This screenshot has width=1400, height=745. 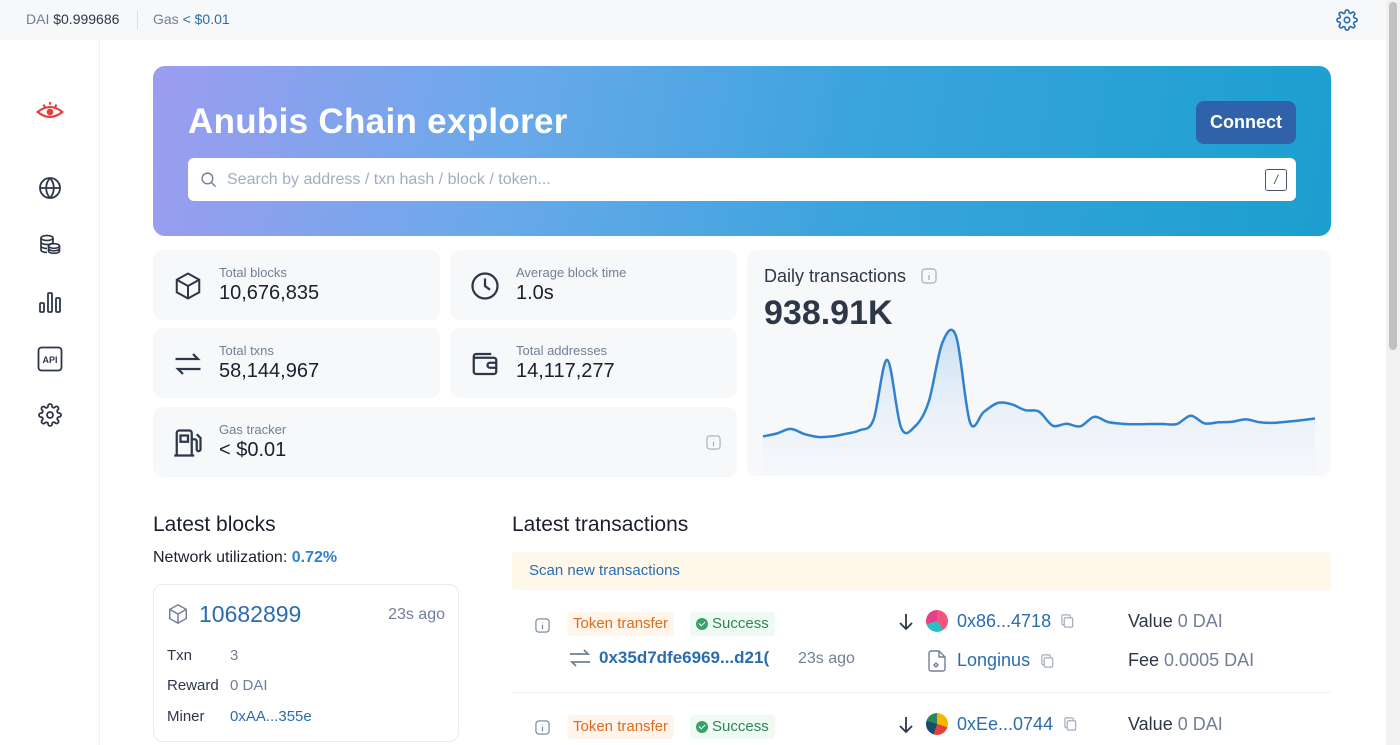 What do you see at coordinates (86, 19) in the screenshot?
I see `dai-price-value: $0.999686` at bounding box center [86, 19].